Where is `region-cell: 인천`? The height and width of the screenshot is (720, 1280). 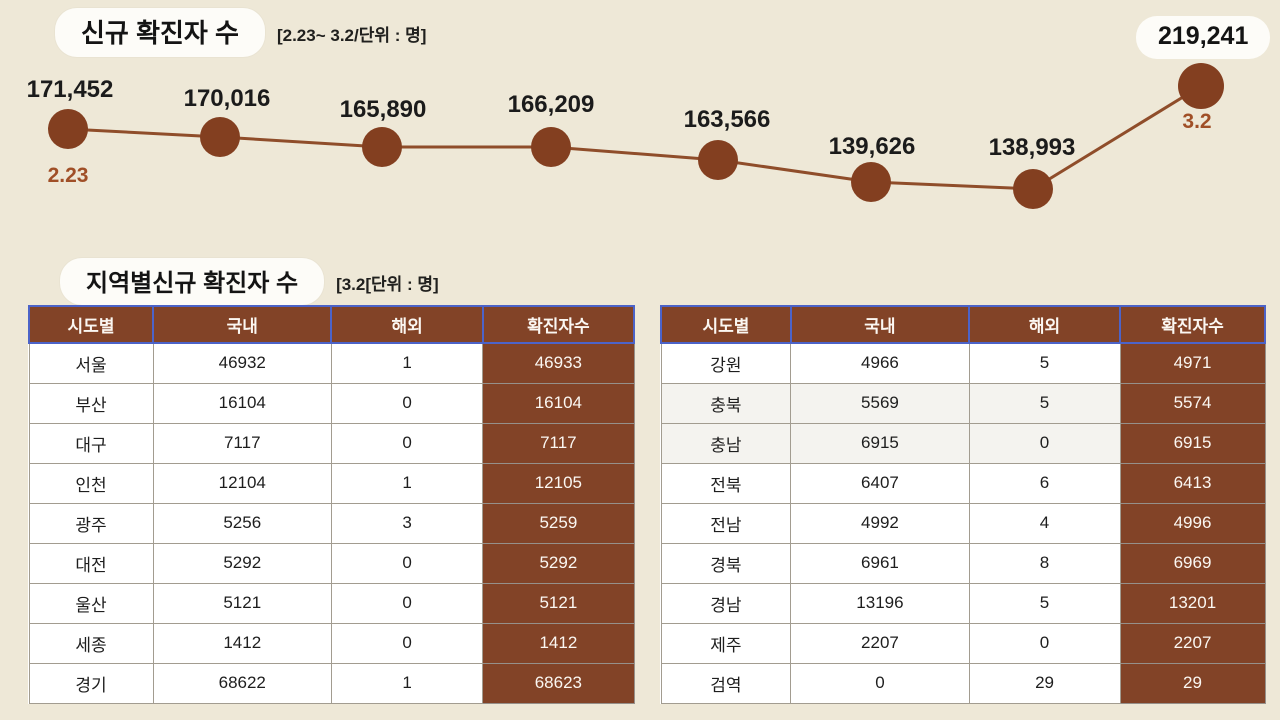 region-cell: 인천 is located at coordinates (91, 483).